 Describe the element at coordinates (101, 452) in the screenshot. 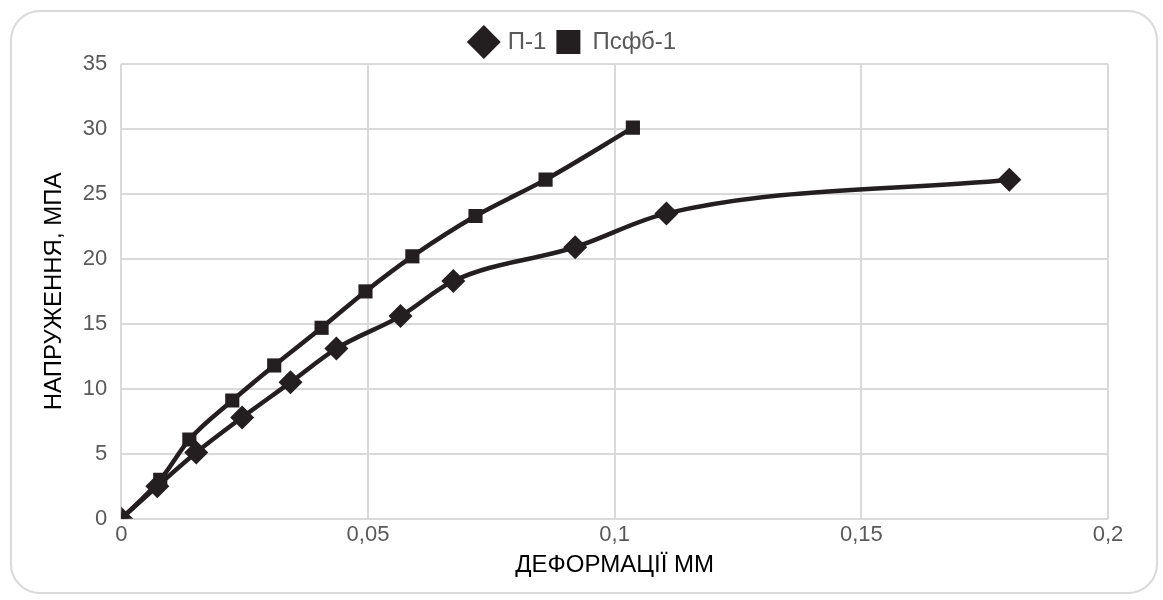

I see `y-tick-label: 5` at that location.